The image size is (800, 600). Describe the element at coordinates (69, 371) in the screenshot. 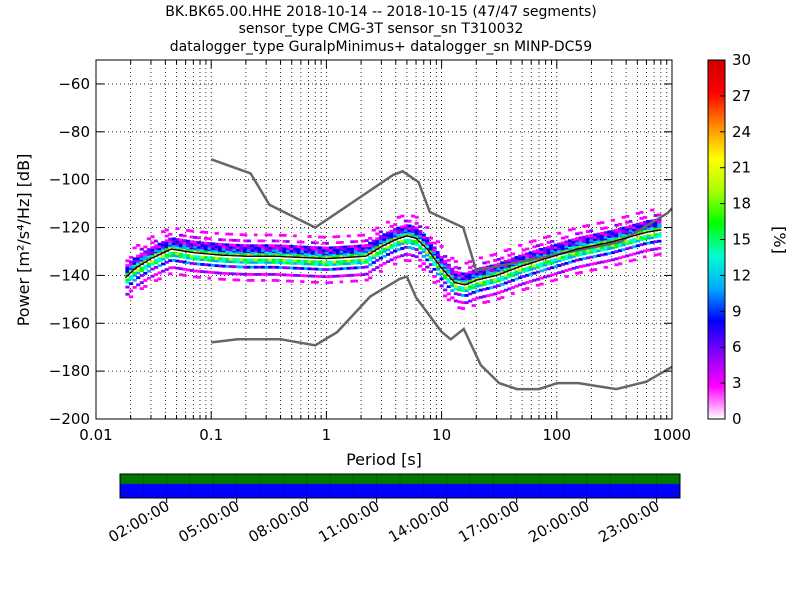

I see `y-tick-label: −180` at that location.